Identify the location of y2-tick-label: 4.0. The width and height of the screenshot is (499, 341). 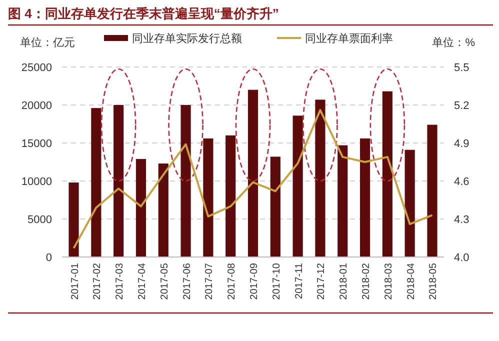
(462, 258).